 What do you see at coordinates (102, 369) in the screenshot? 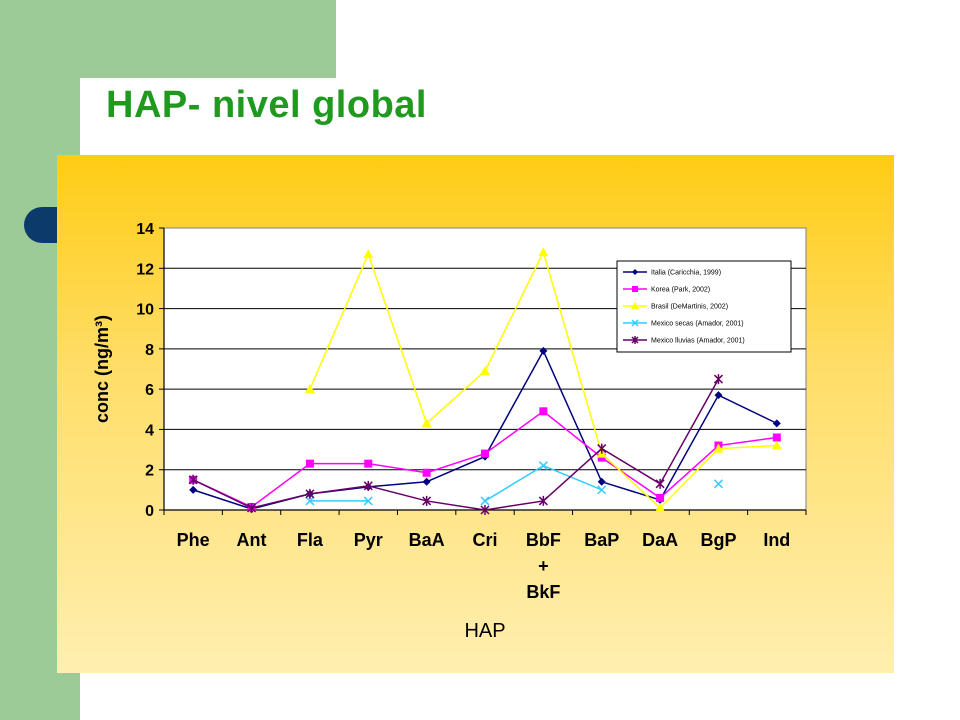
I see `y-axis-label: conc (ng/m³)` at bounding box center [102, 369].